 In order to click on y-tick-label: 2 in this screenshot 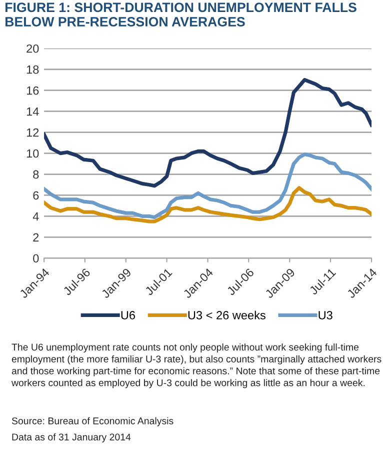, I will do `click(36, 237)`.